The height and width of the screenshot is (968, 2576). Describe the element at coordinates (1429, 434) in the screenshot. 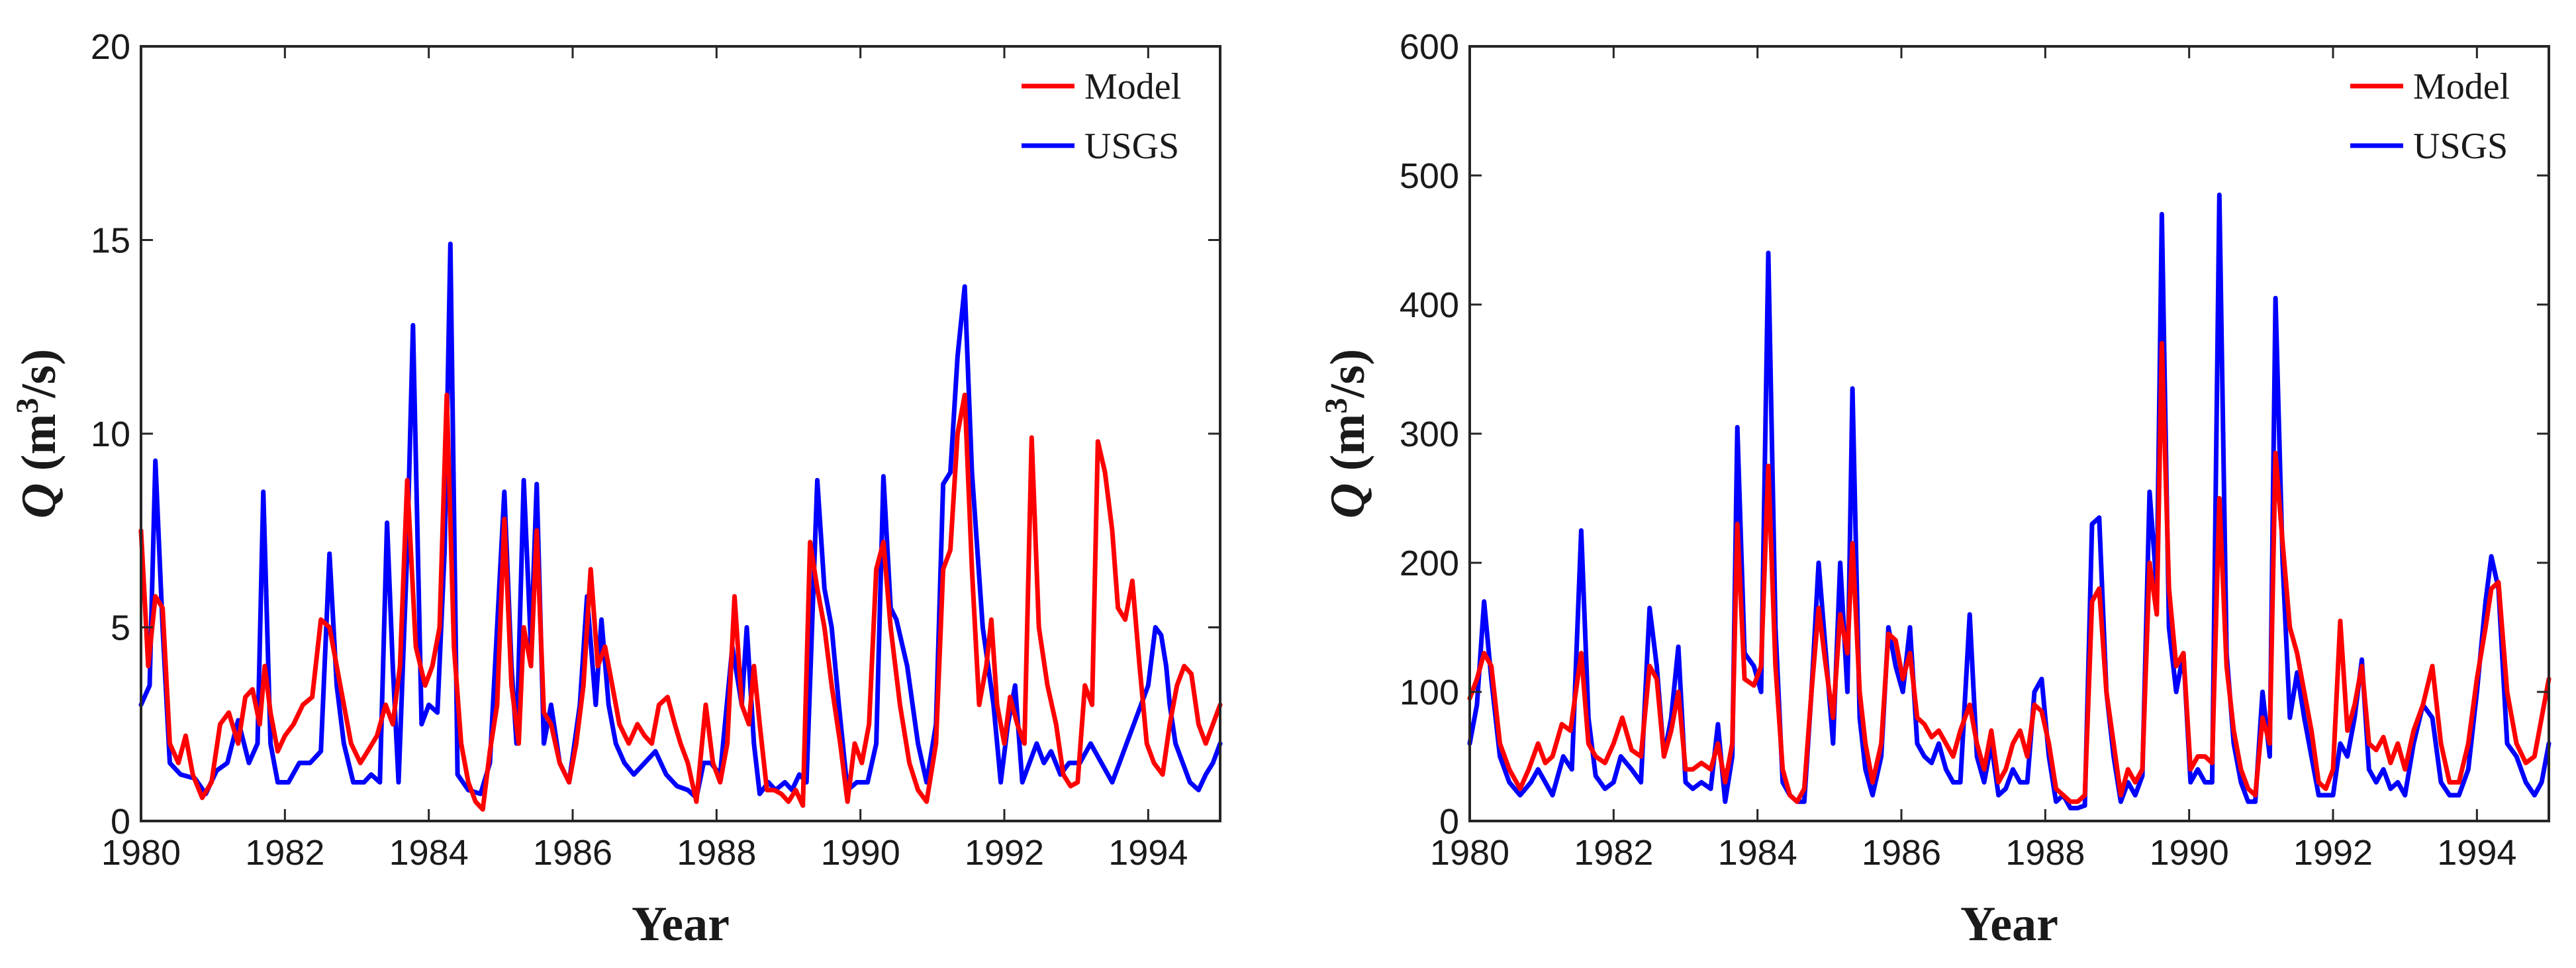

I see `y-tick-label: 300` at that location.